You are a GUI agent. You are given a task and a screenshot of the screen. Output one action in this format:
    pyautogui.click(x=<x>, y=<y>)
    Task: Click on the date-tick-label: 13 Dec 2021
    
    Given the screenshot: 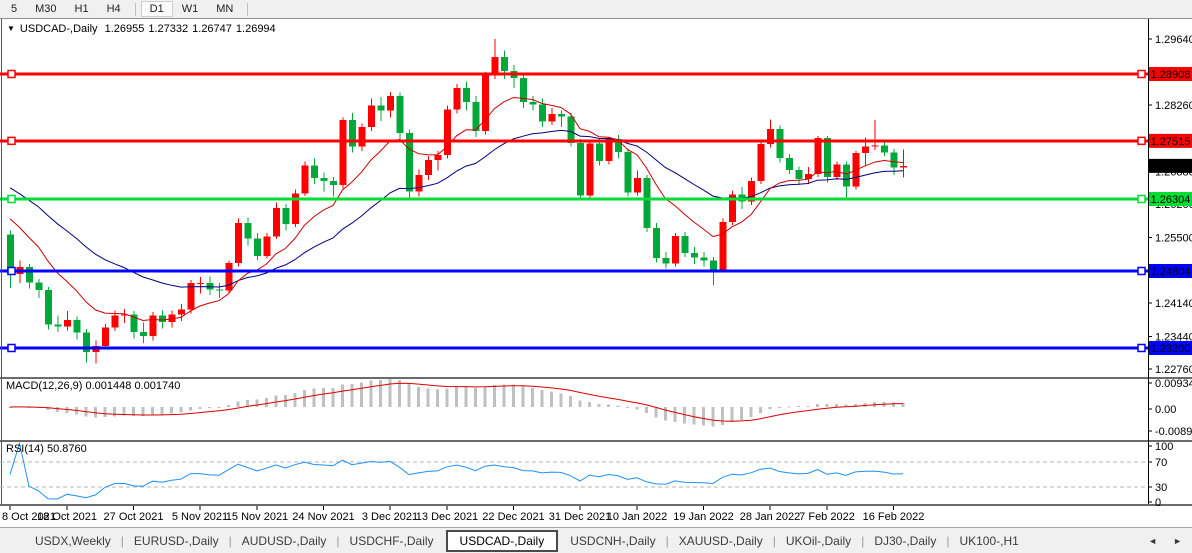 What is the action you would take?
    pyautogui.click(x=447, y=517)
    